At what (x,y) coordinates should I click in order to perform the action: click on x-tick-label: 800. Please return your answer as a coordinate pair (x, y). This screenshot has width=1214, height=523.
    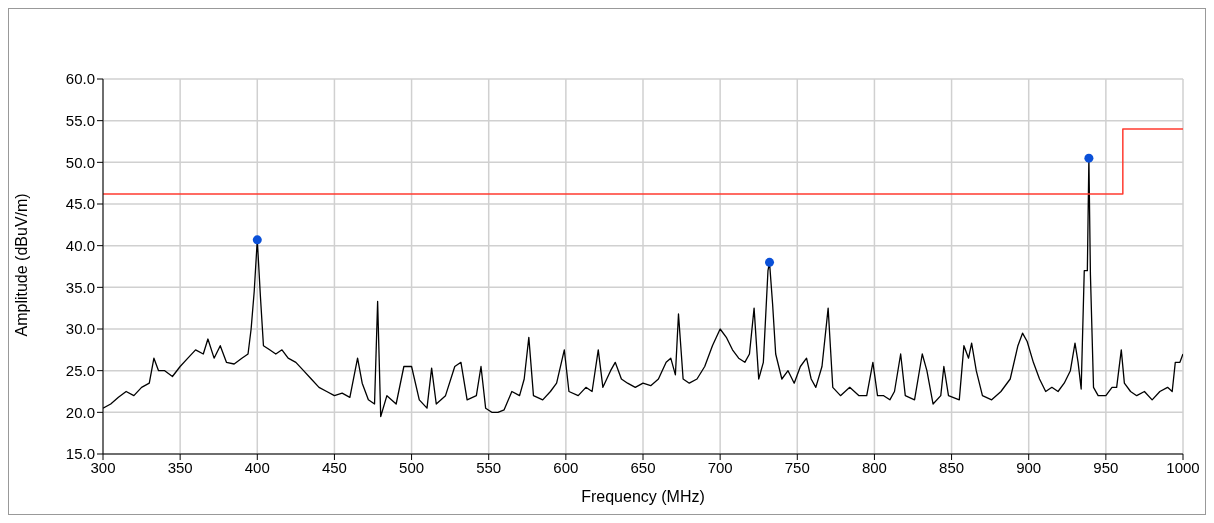
    Looking at the image, I should click on (874, 467).